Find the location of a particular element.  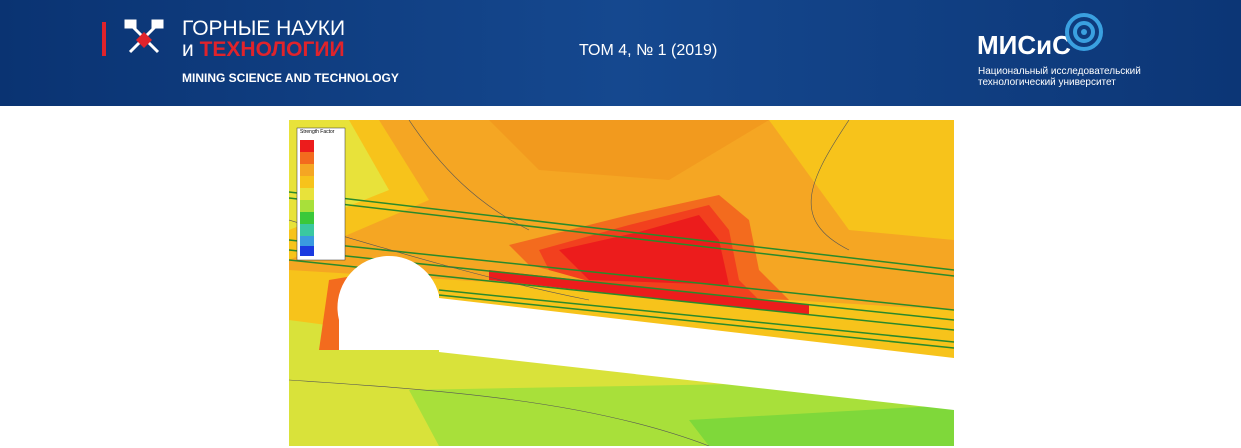

journal-subtitle: MINING SCIENCE AND TECHNOLOGY is located at coordinates (290, 78).